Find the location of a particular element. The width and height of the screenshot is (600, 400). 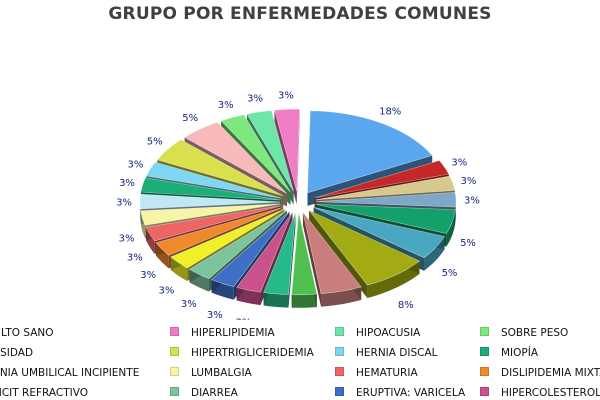

legend-item: DIARREA is located at coordinates (204, 393).